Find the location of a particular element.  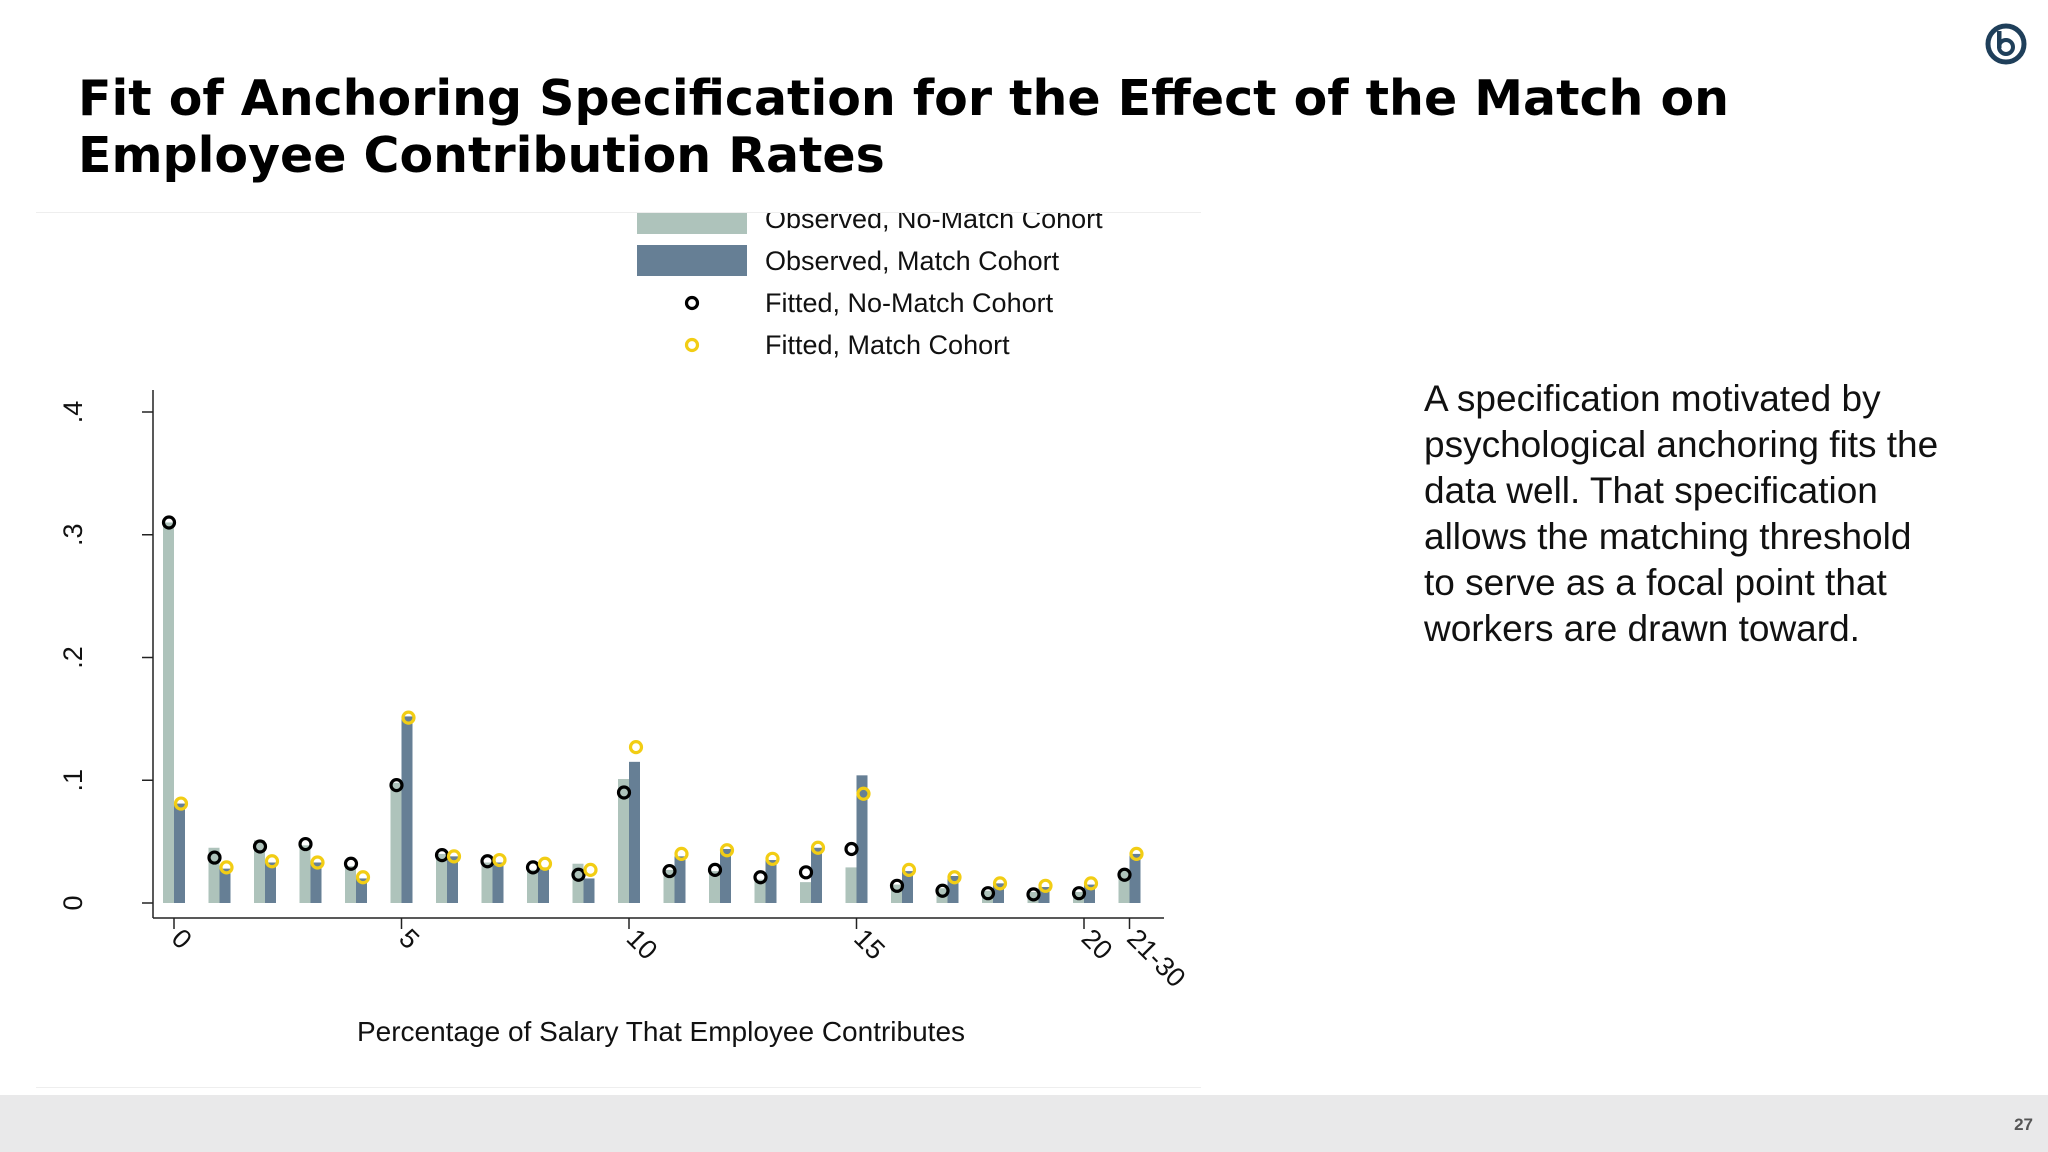

x-tick-label: 10 is located at coordinates (642, 944).